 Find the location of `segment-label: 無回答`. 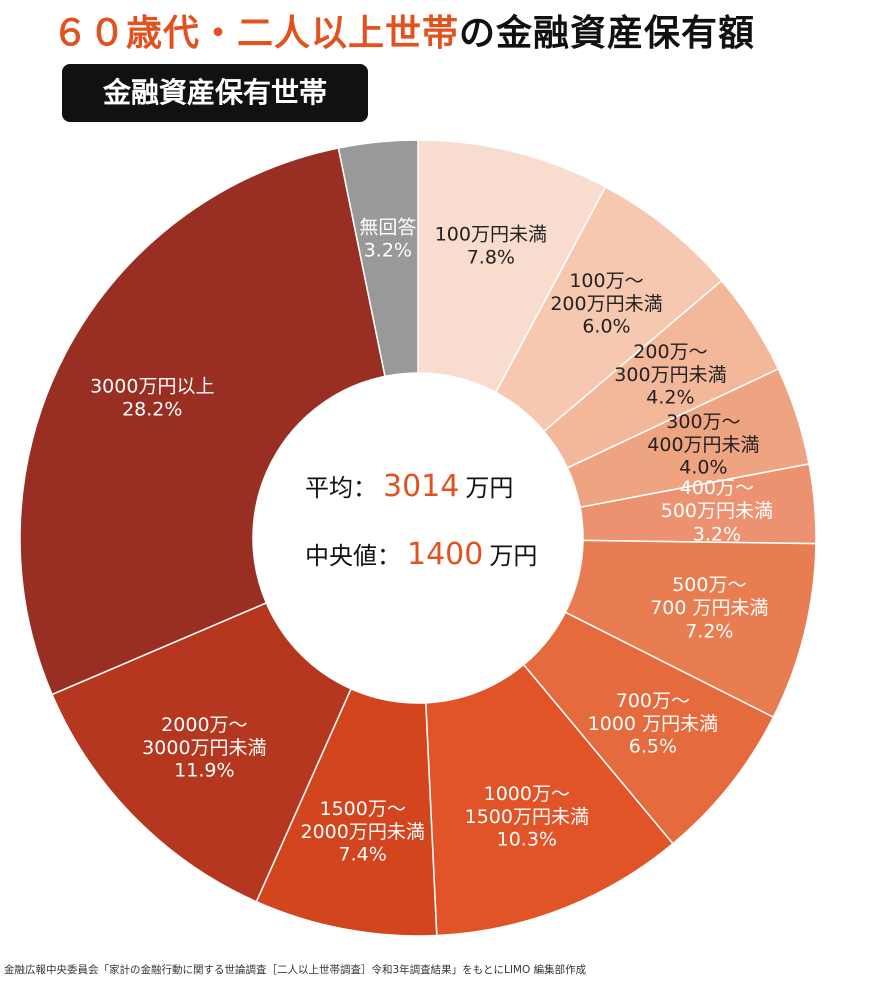

segment-label: 無回答 is located at coordinates (388, 227).